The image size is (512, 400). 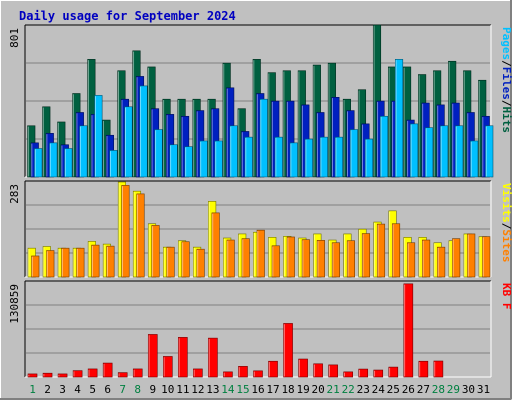 I want to click on day-label: 20, so click(x=318, y=389).